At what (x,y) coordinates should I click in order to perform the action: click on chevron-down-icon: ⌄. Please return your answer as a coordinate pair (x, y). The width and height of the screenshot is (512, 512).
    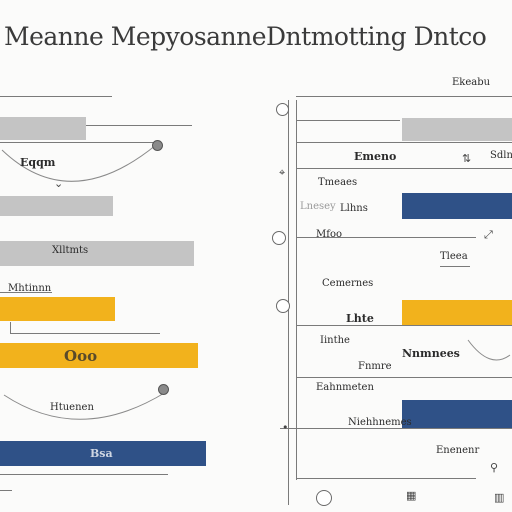
    Looking at the image, I should click on (59, 183).